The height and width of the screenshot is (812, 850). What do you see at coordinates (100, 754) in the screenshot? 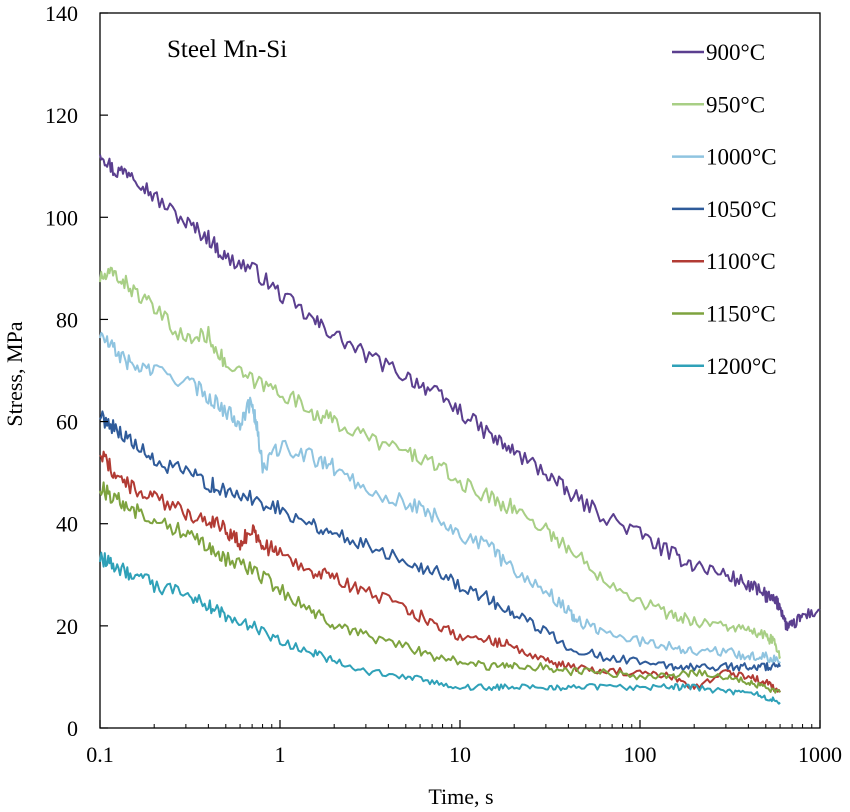
I see `x-tick-label: 0.1` at bounding box center [100, 754].